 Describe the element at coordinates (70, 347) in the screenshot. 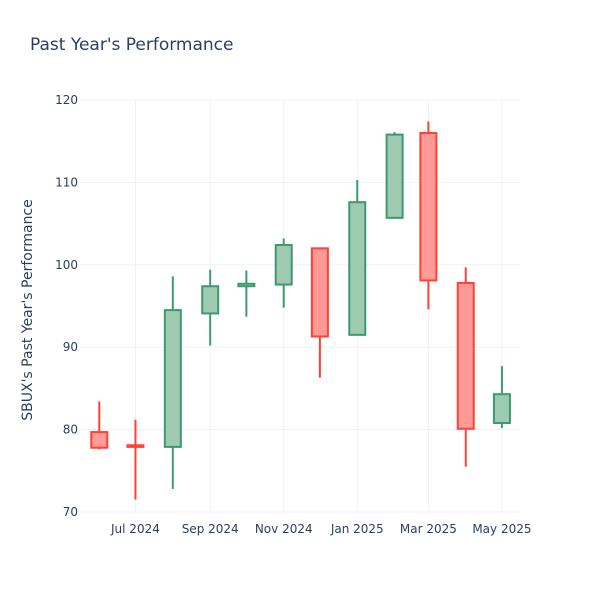

I see `y-tick-label: 90` at that location.